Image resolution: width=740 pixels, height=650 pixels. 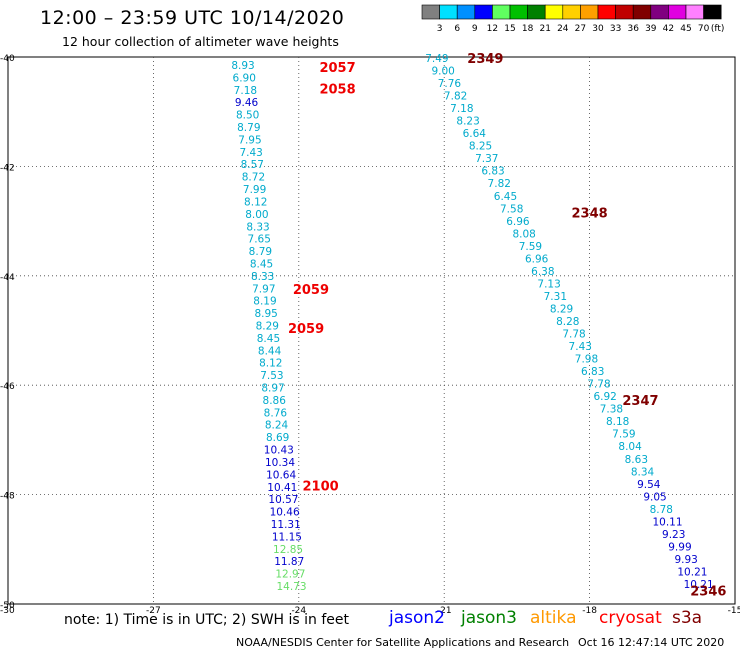 What do you see at coordinates (7, 278) in the screenshot?
I see `y-tick-label: -44` at bounding box center [7, 278].